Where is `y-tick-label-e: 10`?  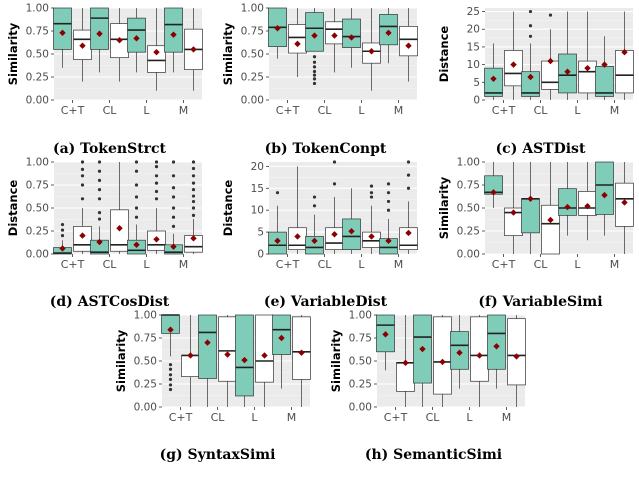
y-tick-label-e: 10 is located at coordinates (257, 211).